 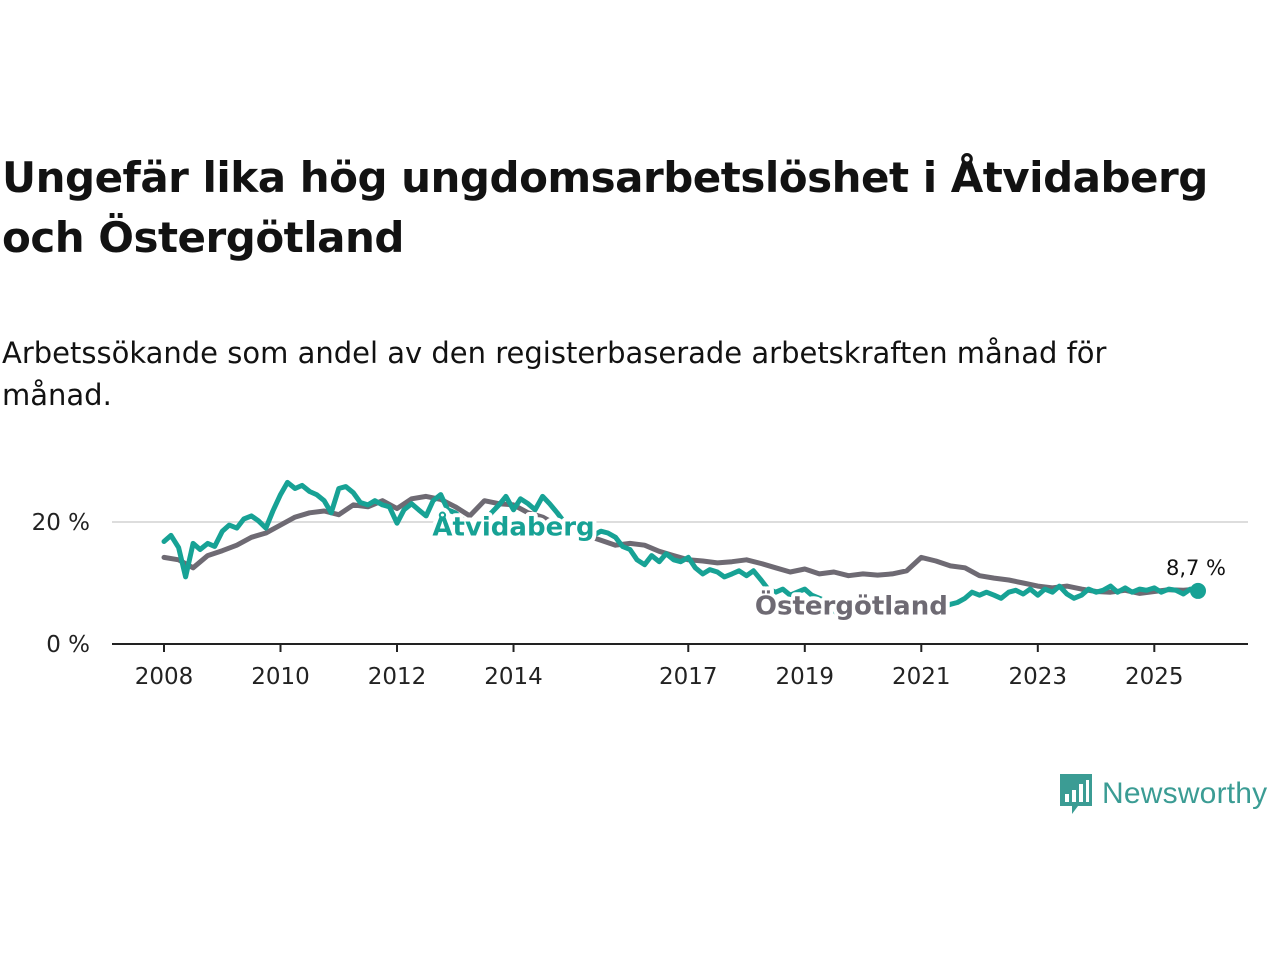 I want to click on x-tick-label: 2008, so click(x=164, y=677).